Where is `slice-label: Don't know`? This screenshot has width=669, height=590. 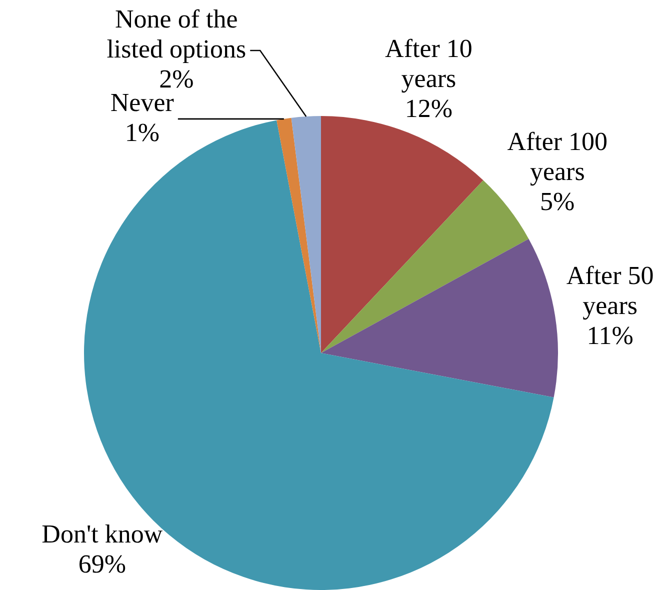
slice-label: Don't know is located at coordinates (102, 533).